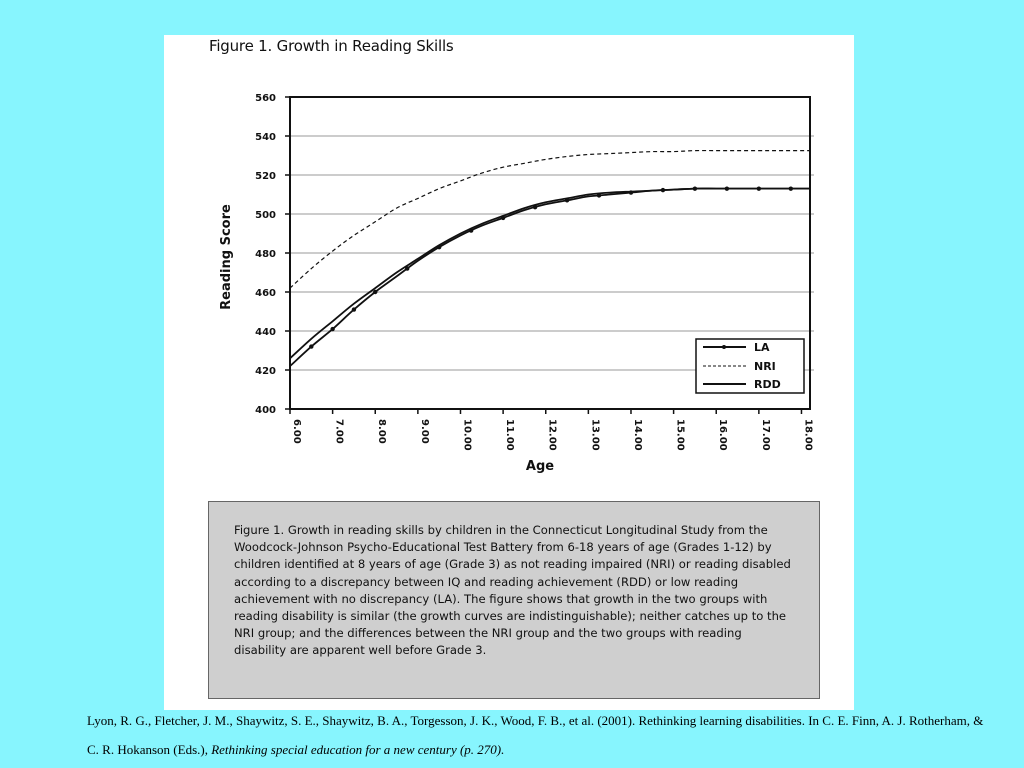 This screenshot has width=1024, height=768. I want to click on y-axis-label: Reading Score, so click(226, 257).